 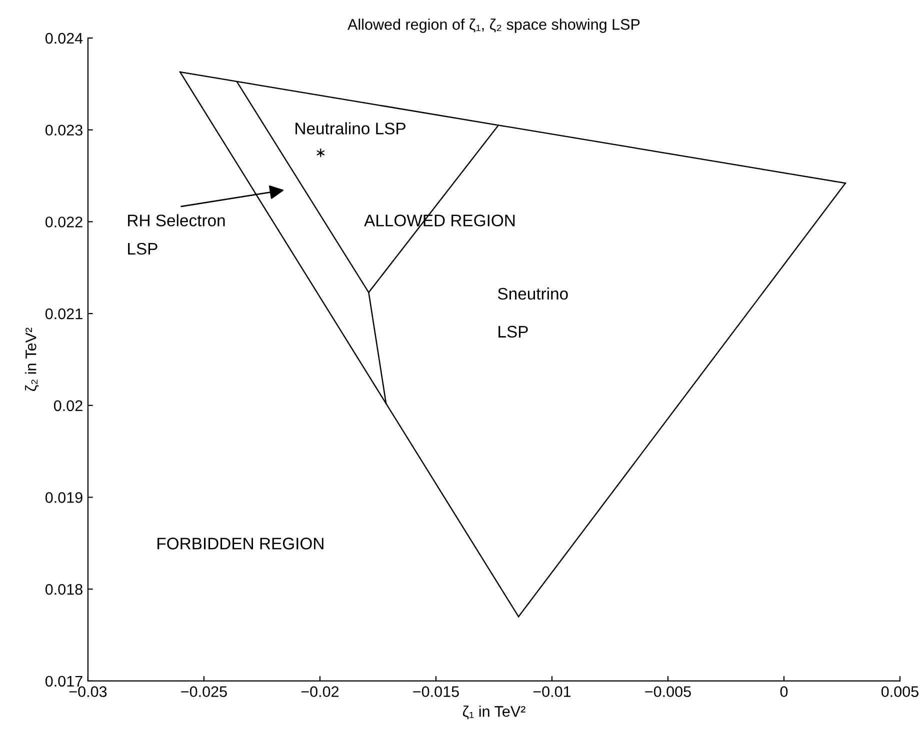 I want to click on annotation: Sneutrino, so click(x=533, y=293).